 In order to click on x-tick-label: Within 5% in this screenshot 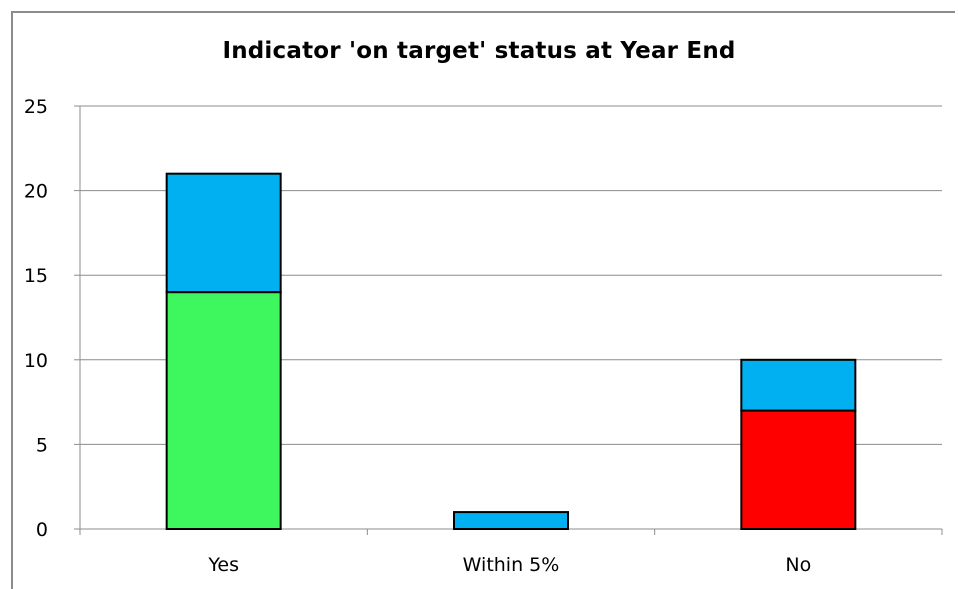, I will do `click(511, 565)`.